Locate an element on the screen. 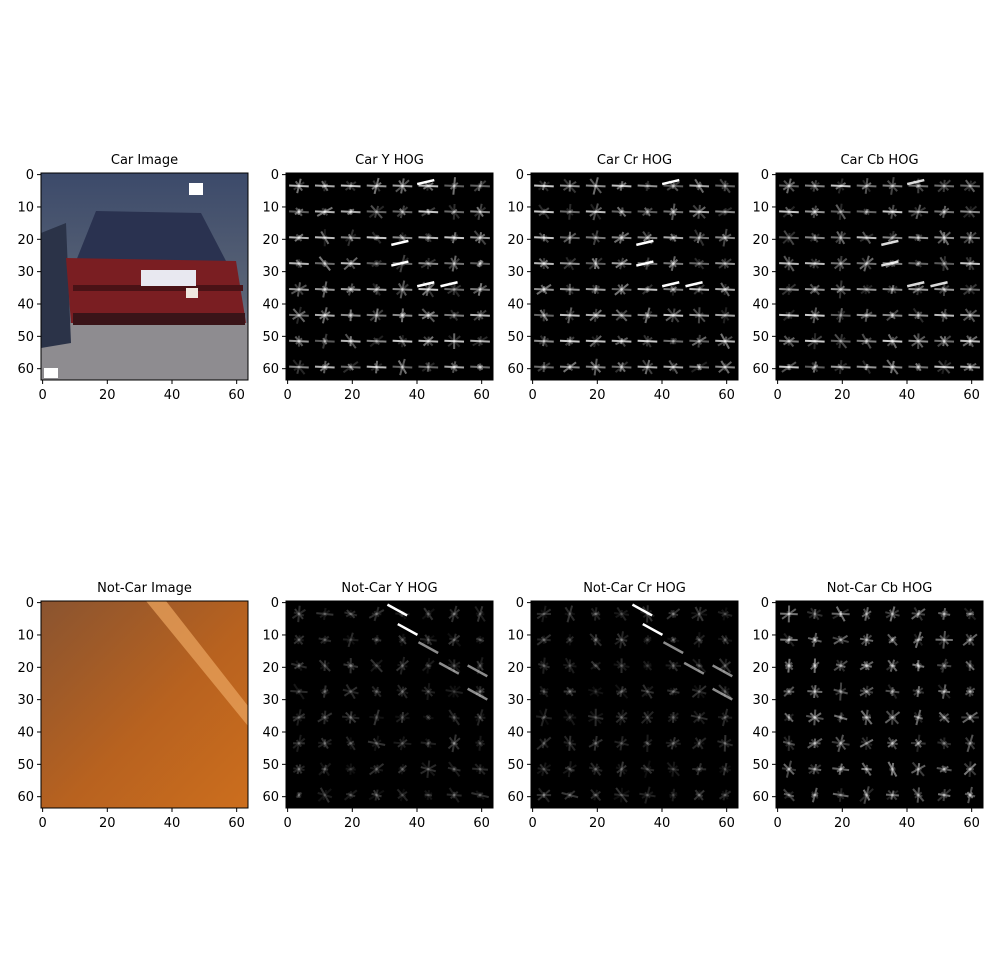  y-tick-label: 10 is located at coordinates (25, 635).